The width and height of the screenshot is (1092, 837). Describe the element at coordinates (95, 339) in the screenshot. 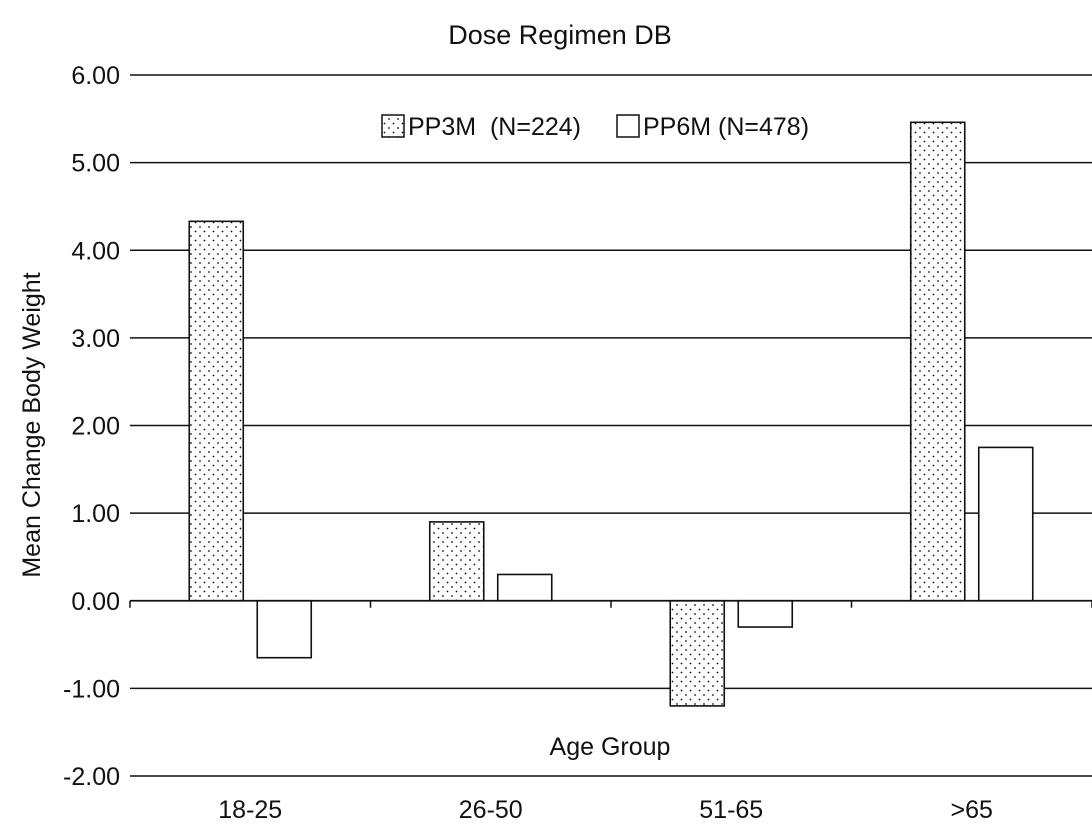

I see `y-tick-label: 3.00` at that location.